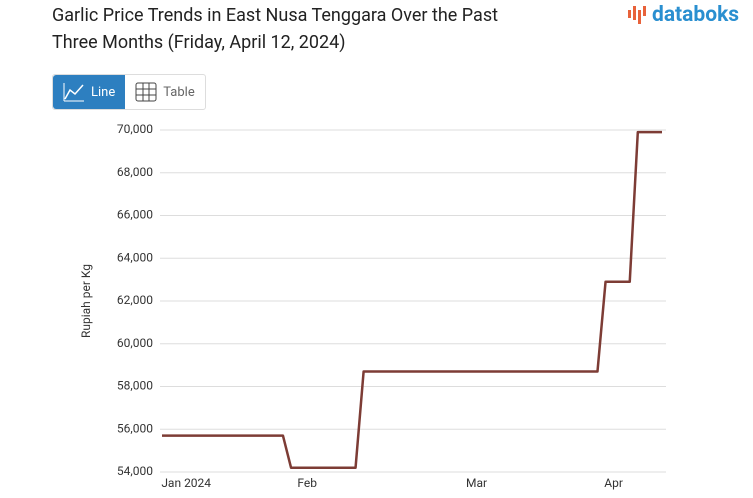  I want to click on brand-logo: databoks, so click(683, 15).